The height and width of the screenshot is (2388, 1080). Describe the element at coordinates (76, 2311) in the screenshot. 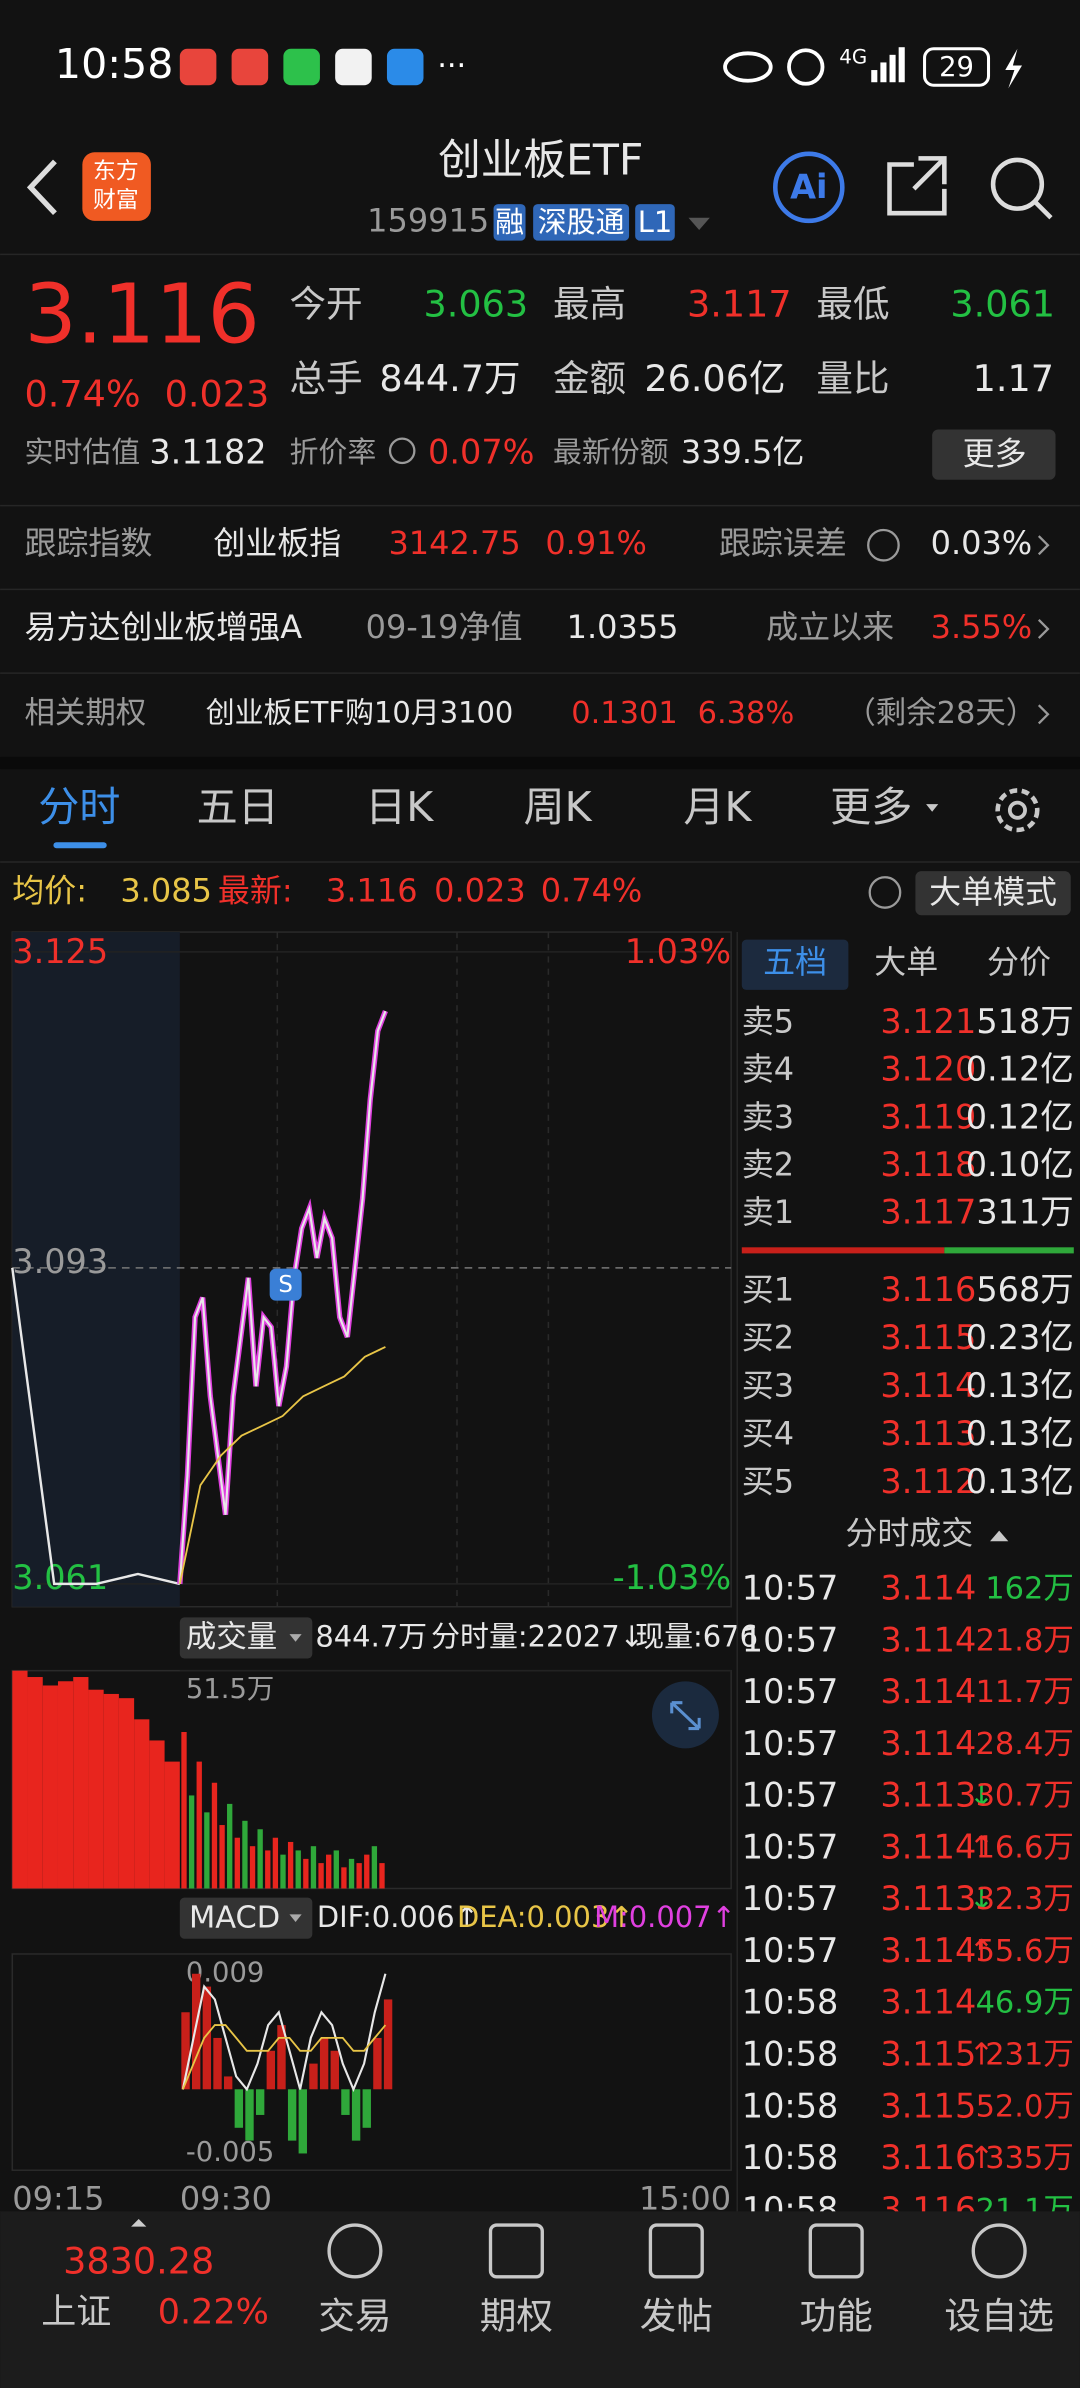

I see `index-name: 上证` at that location.